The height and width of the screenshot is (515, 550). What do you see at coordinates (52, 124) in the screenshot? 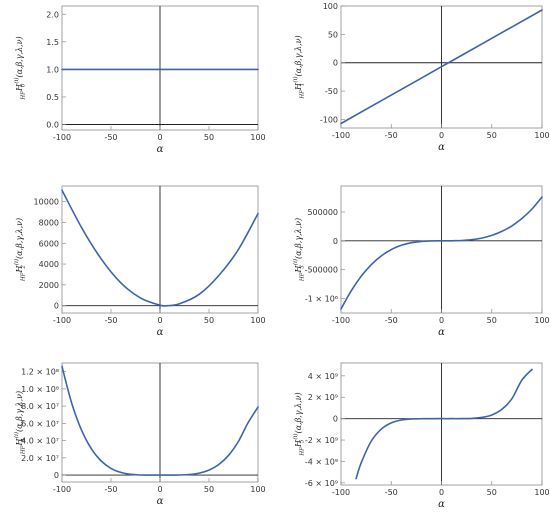
I see `y-tick-label: 0.0` at bounding box center [52, 124].